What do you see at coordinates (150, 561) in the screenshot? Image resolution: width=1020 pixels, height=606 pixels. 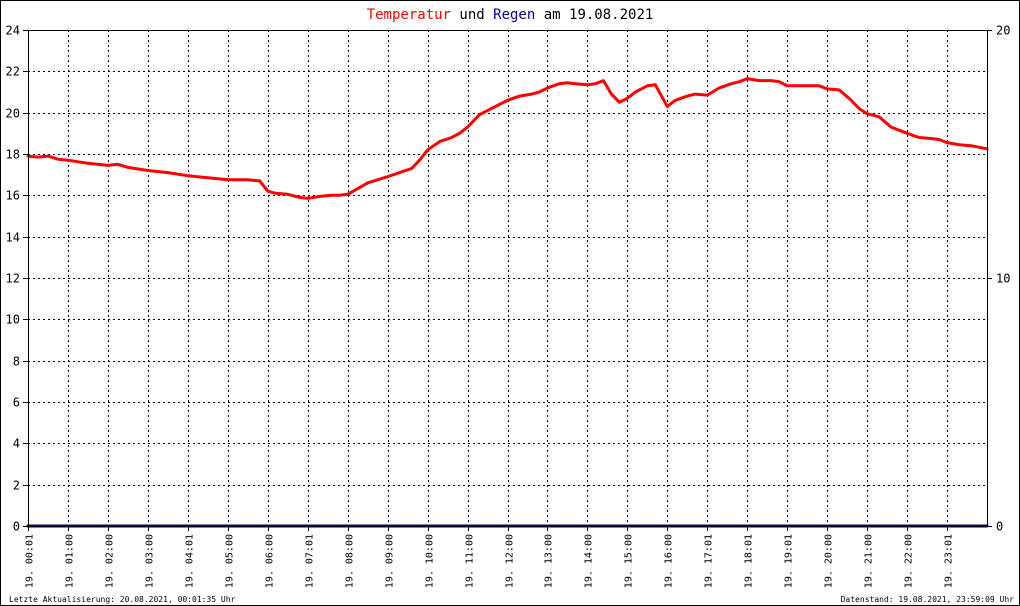 I see `x-tick-label: 19. 03:00` at bounding box center [150, 561].